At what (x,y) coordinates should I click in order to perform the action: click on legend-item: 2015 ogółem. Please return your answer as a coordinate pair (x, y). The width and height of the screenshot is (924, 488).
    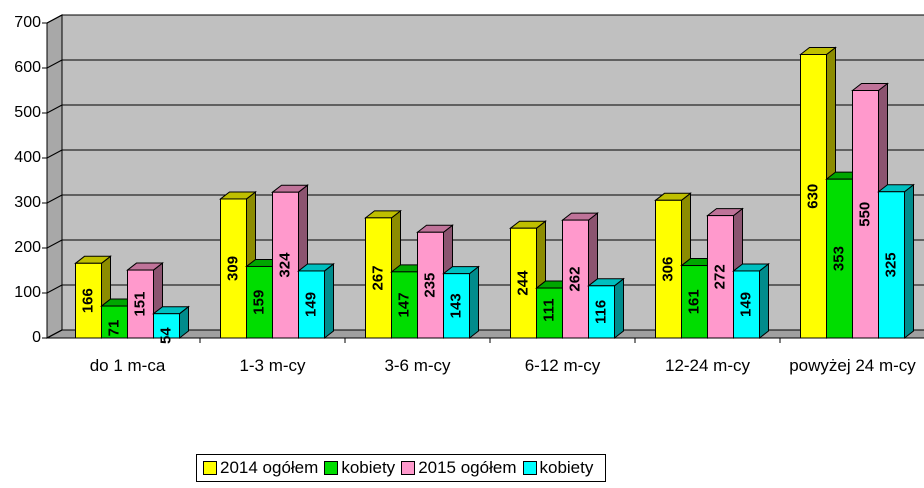
    Looking at the image, I should click on (459, 468).